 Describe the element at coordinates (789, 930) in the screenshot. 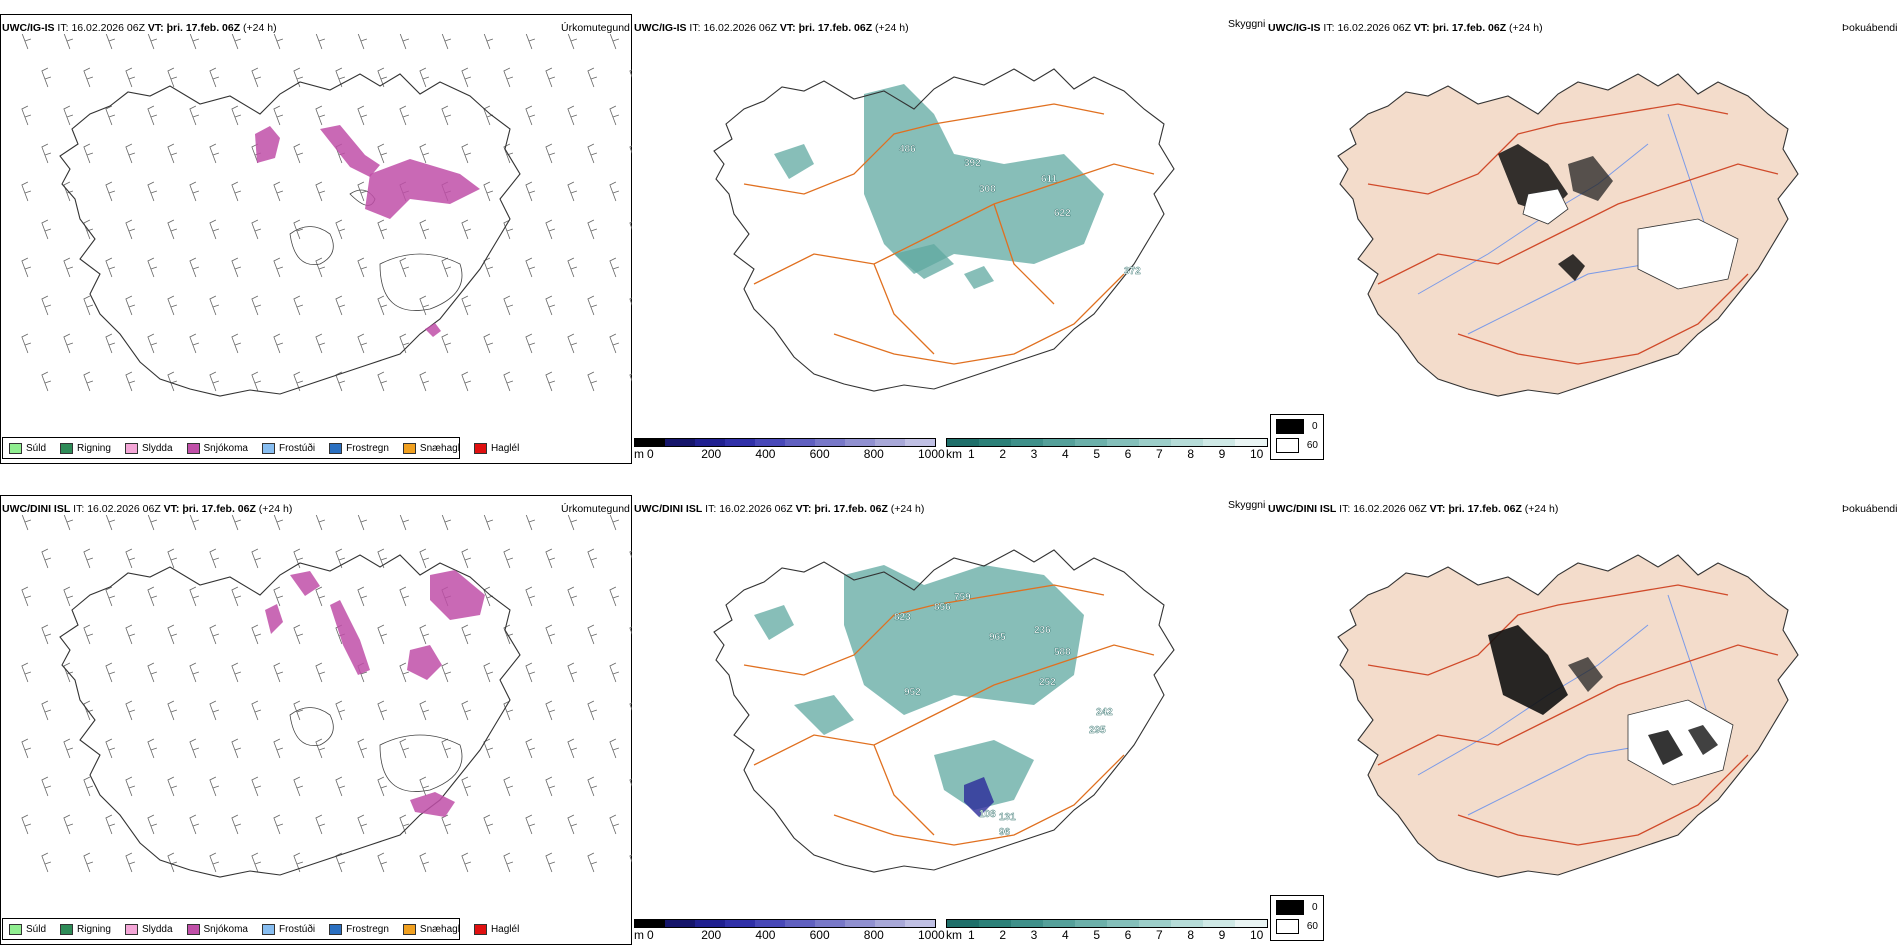

I see `cloudbase-scale-2: m 0 200 400 600 800 1000` at that location.